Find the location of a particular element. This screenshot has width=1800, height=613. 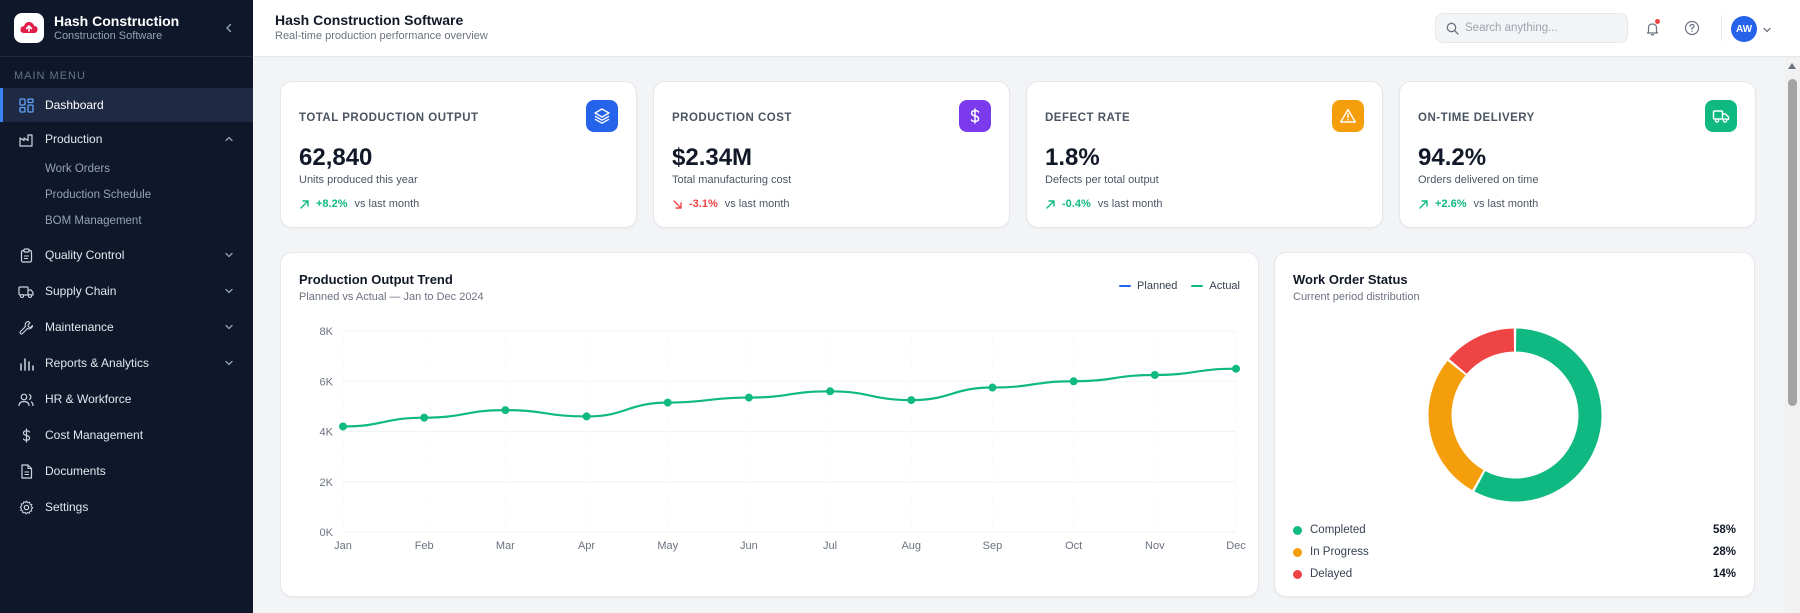

brand-logo is located at coordinates (29, 28).